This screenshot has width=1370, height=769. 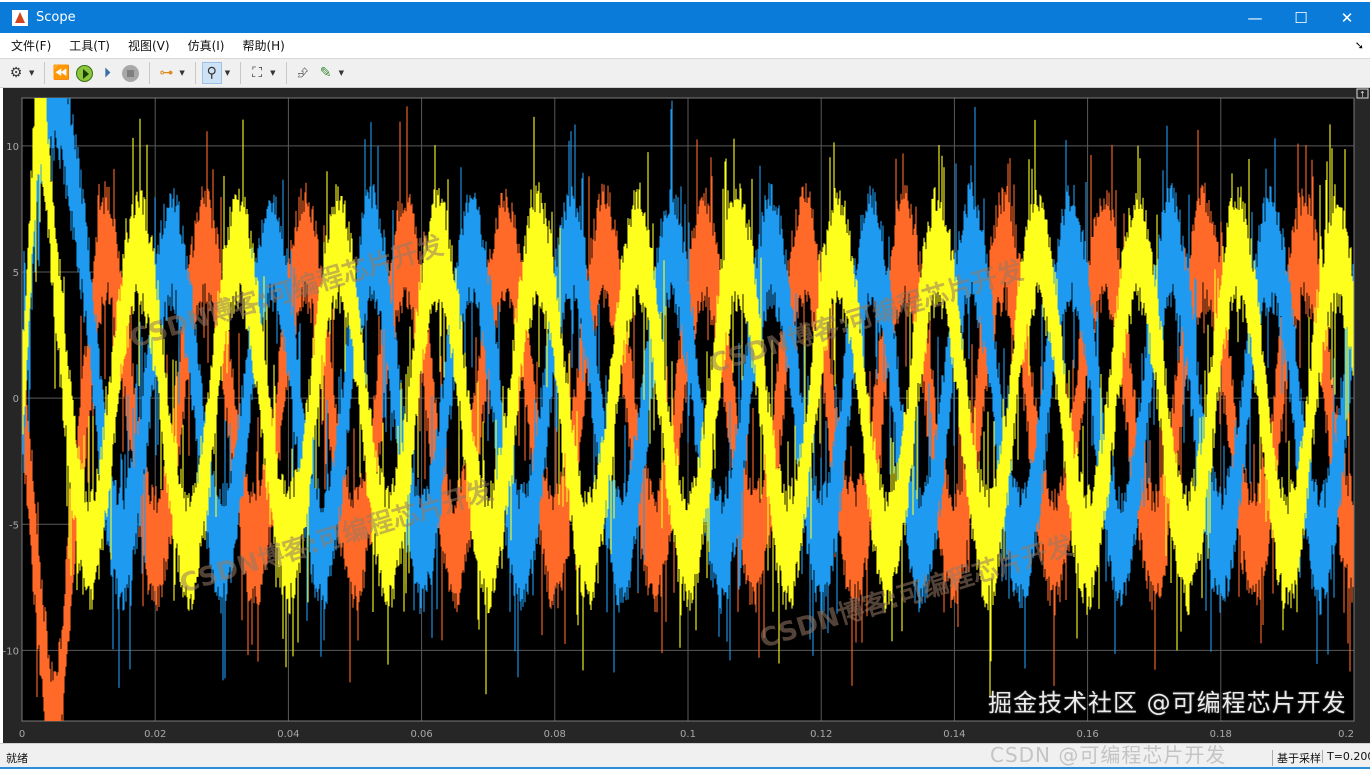 What do you see at coordinates (685, 17) in the screenshot?
I see `title-bar: Scope — ☐ ✕` at bounding box center [685, 17].